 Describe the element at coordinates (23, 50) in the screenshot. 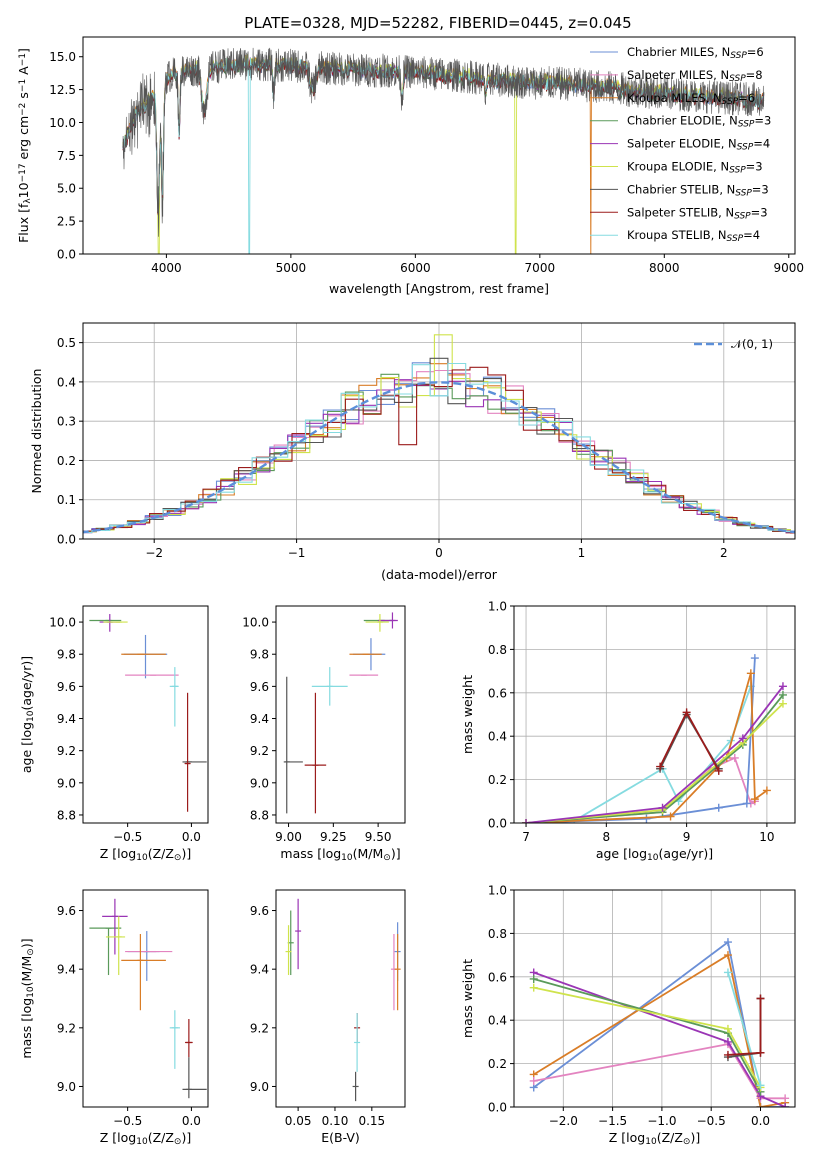

I see `label-segment: ]` at that location.